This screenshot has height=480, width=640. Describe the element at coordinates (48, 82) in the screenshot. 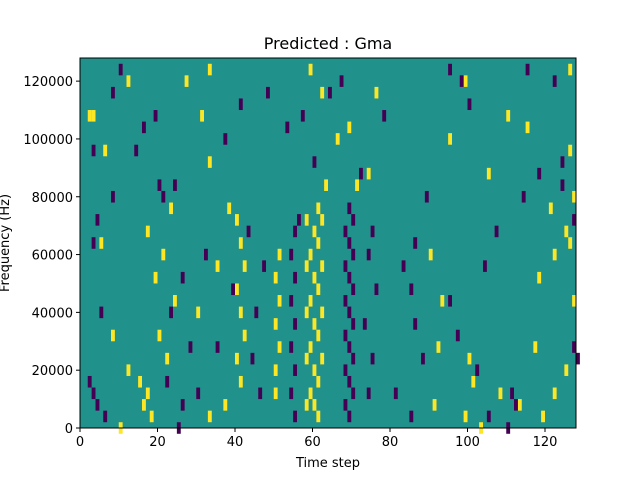

I see `y-tick-label: 120000` at that location.